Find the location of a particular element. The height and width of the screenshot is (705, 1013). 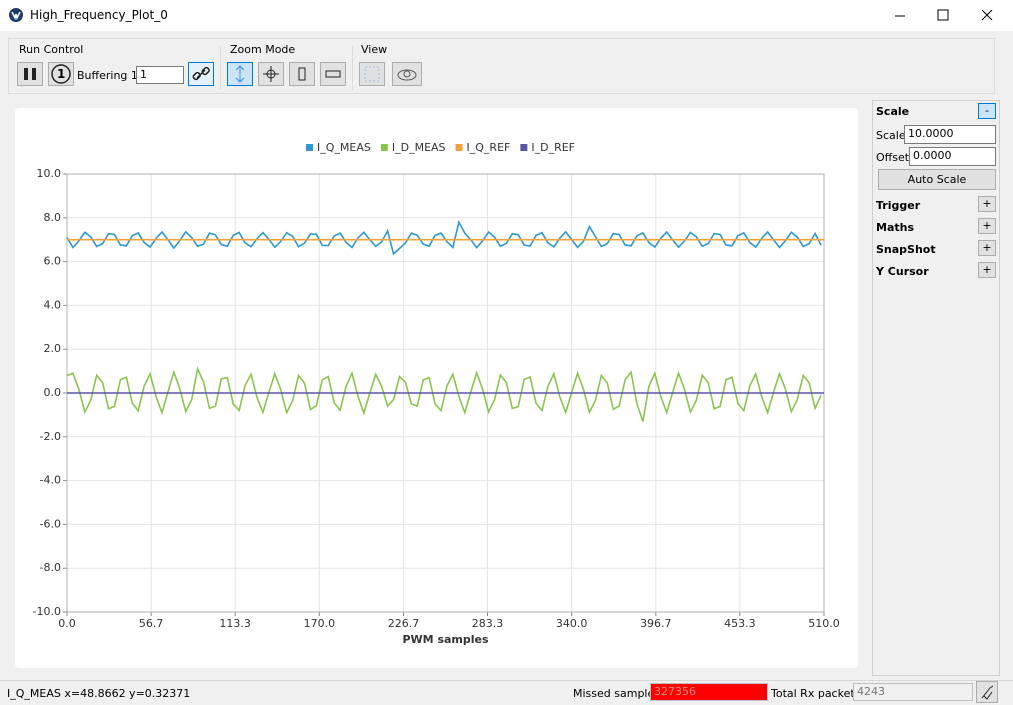

zoom-xy-button is located at coordinates (271, 74).